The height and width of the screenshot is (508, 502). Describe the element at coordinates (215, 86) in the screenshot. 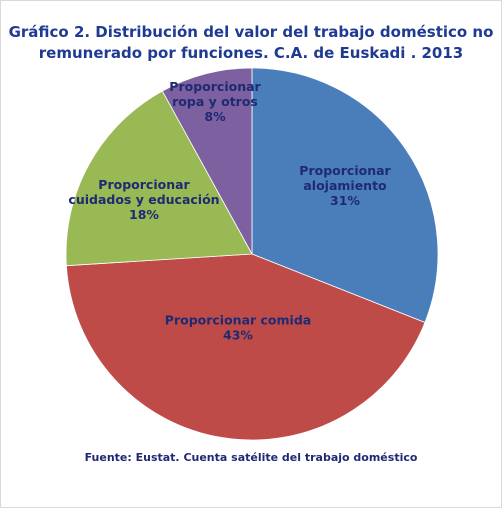

I see `pie-label-text-3: Proporcionar` at that location.